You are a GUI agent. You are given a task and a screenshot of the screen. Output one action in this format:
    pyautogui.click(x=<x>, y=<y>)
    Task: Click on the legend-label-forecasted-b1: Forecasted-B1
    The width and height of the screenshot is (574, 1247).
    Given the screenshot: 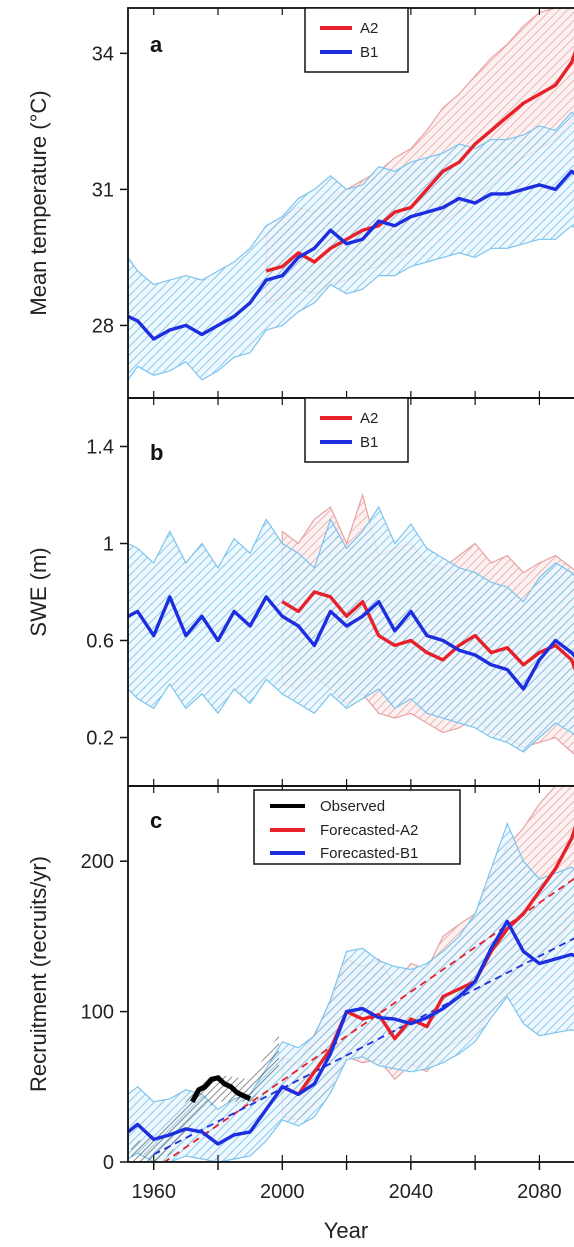 What is the action you would take?
    pyautogui.click(x=369, y=853)
    